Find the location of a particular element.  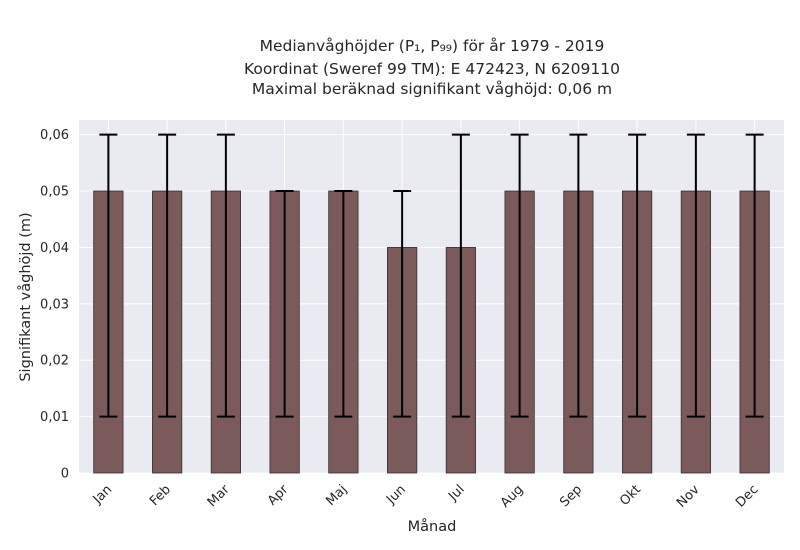

errorbar-feb is located at coordinates (167, 275).